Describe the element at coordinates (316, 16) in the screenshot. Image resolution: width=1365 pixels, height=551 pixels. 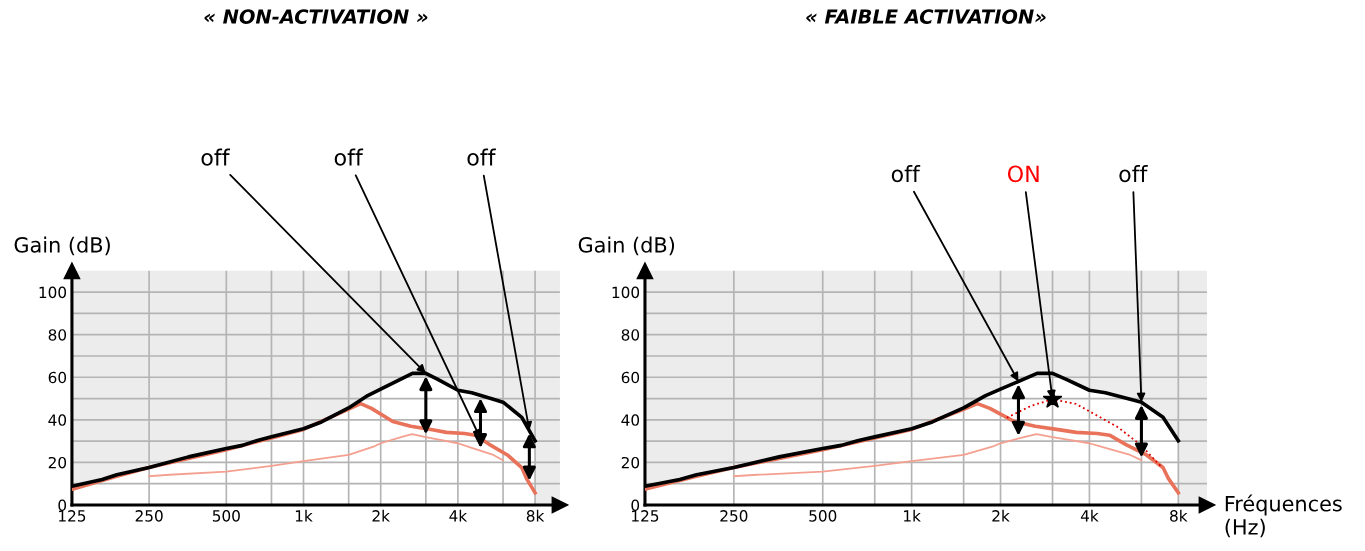
I see `chart-title: « NON-ACTIVATION »` at that location.